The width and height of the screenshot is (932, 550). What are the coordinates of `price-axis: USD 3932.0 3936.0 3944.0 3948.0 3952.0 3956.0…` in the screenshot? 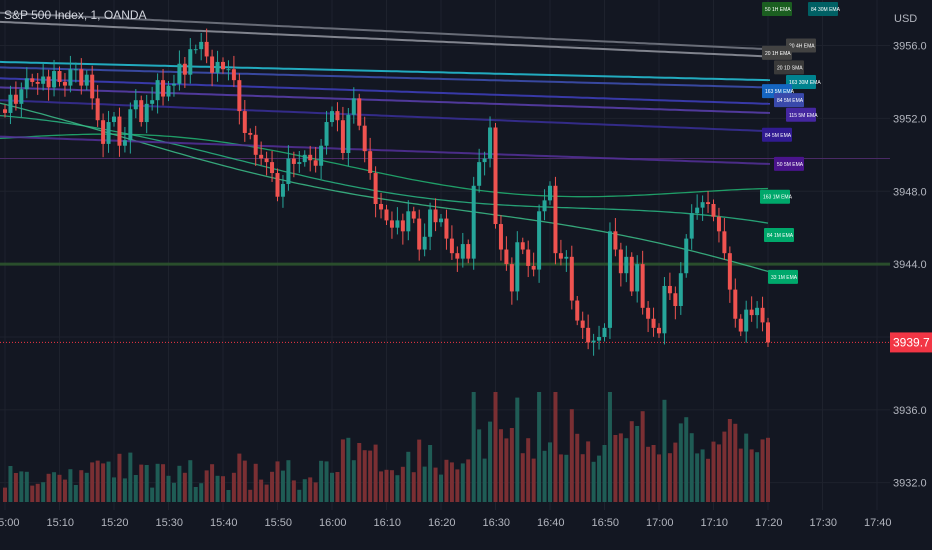 It's located at (911, 255).